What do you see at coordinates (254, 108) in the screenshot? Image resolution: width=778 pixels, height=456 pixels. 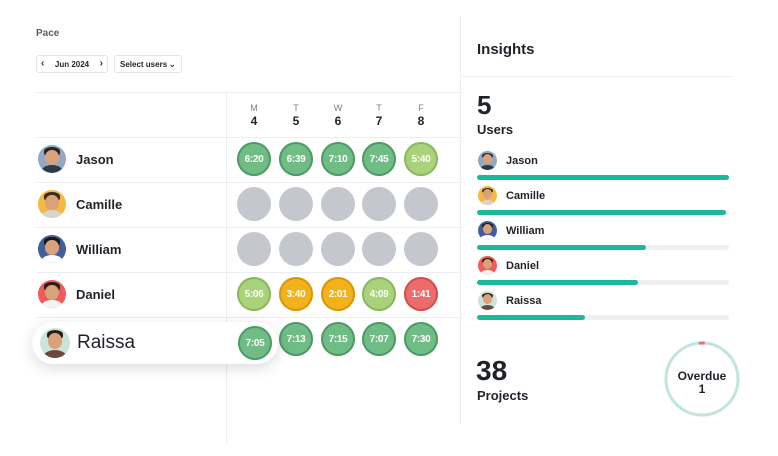 I see `weekday-label: M` at bounding box center [254, 108].